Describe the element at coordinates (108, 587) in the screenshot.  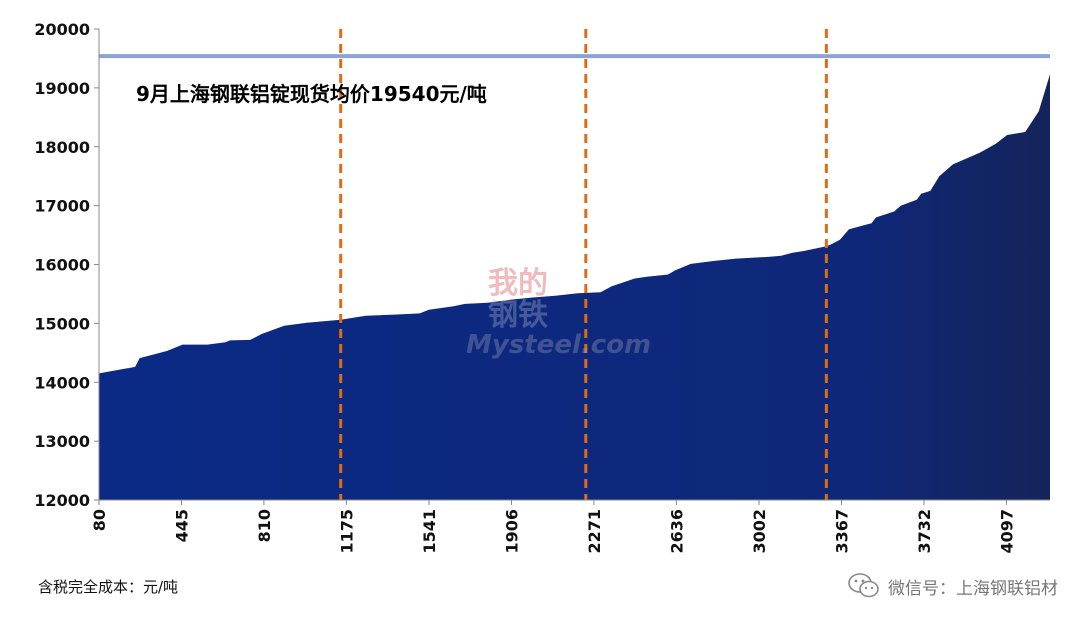
I see `unit-label: 含税完全成本：元/吨` at that location.